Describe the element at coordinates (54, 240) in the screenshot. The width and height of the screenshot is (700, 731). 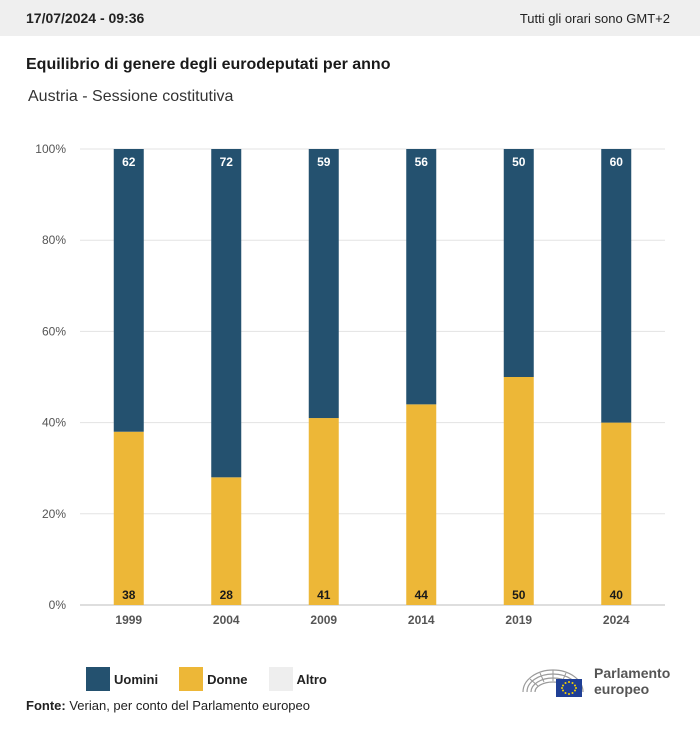
I see `y-tick-label: 80%` at that location.